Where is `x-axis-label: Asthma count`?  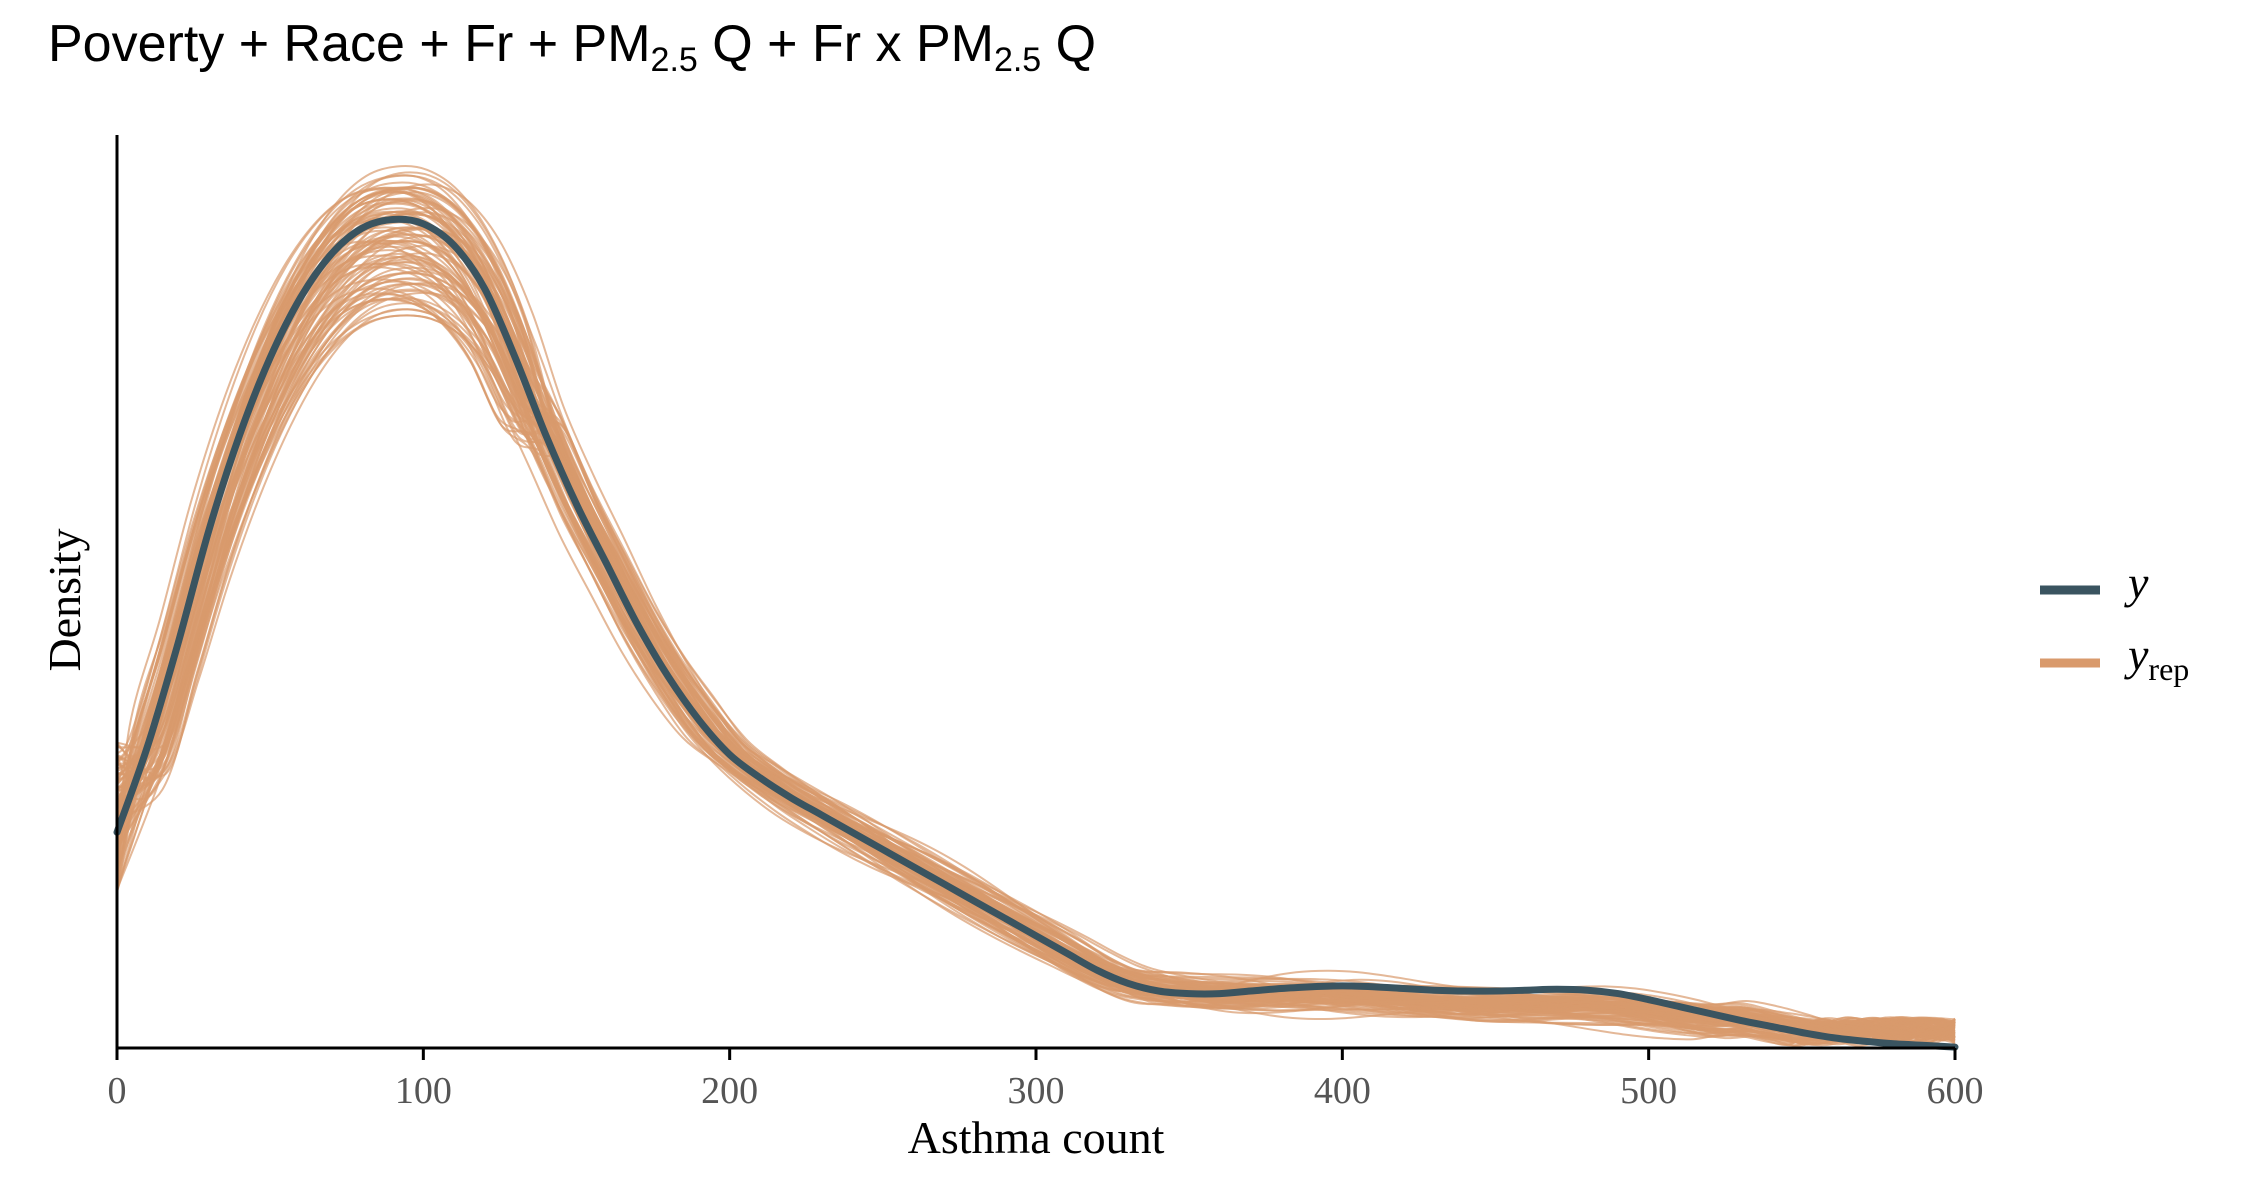
x-axis-label: Asthma count is located at coordinates (1036, 1137).